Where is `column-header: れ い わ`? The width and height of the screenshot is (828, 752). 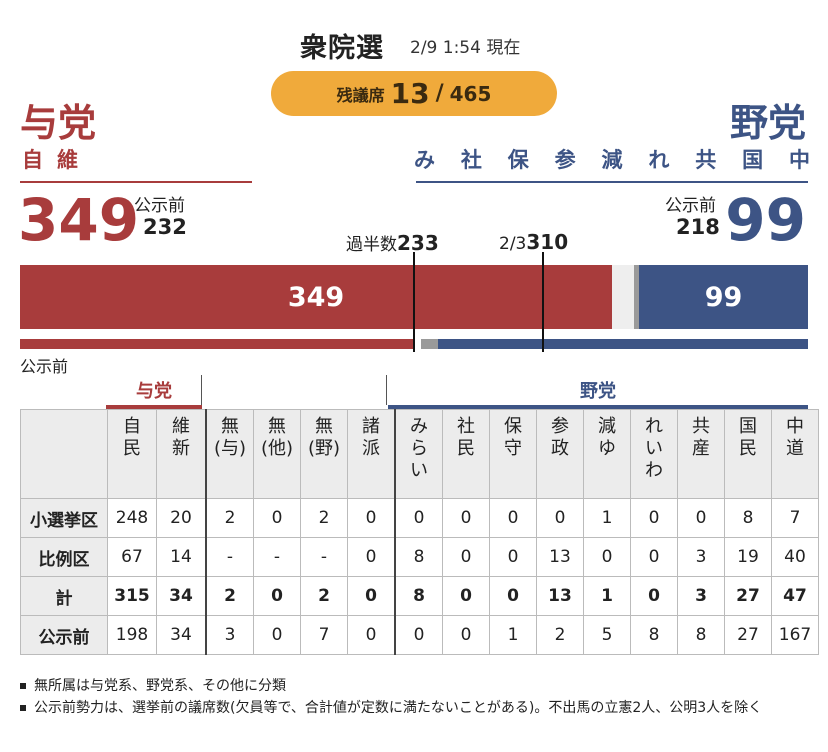
column-header: れ い わ is located at coordinates (654, 454).